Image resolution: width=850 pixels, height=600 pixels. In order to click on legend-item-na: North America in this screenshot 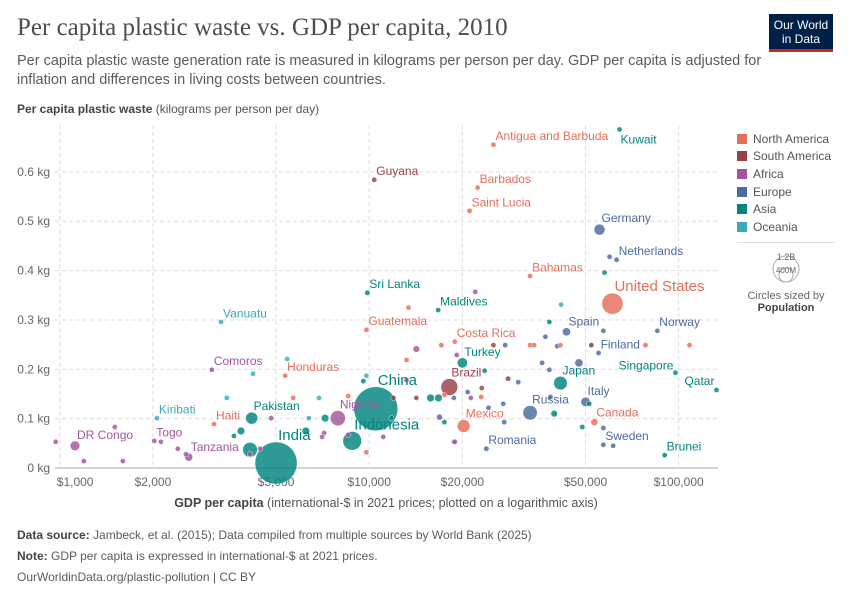, I will do `click(784, 139)`.